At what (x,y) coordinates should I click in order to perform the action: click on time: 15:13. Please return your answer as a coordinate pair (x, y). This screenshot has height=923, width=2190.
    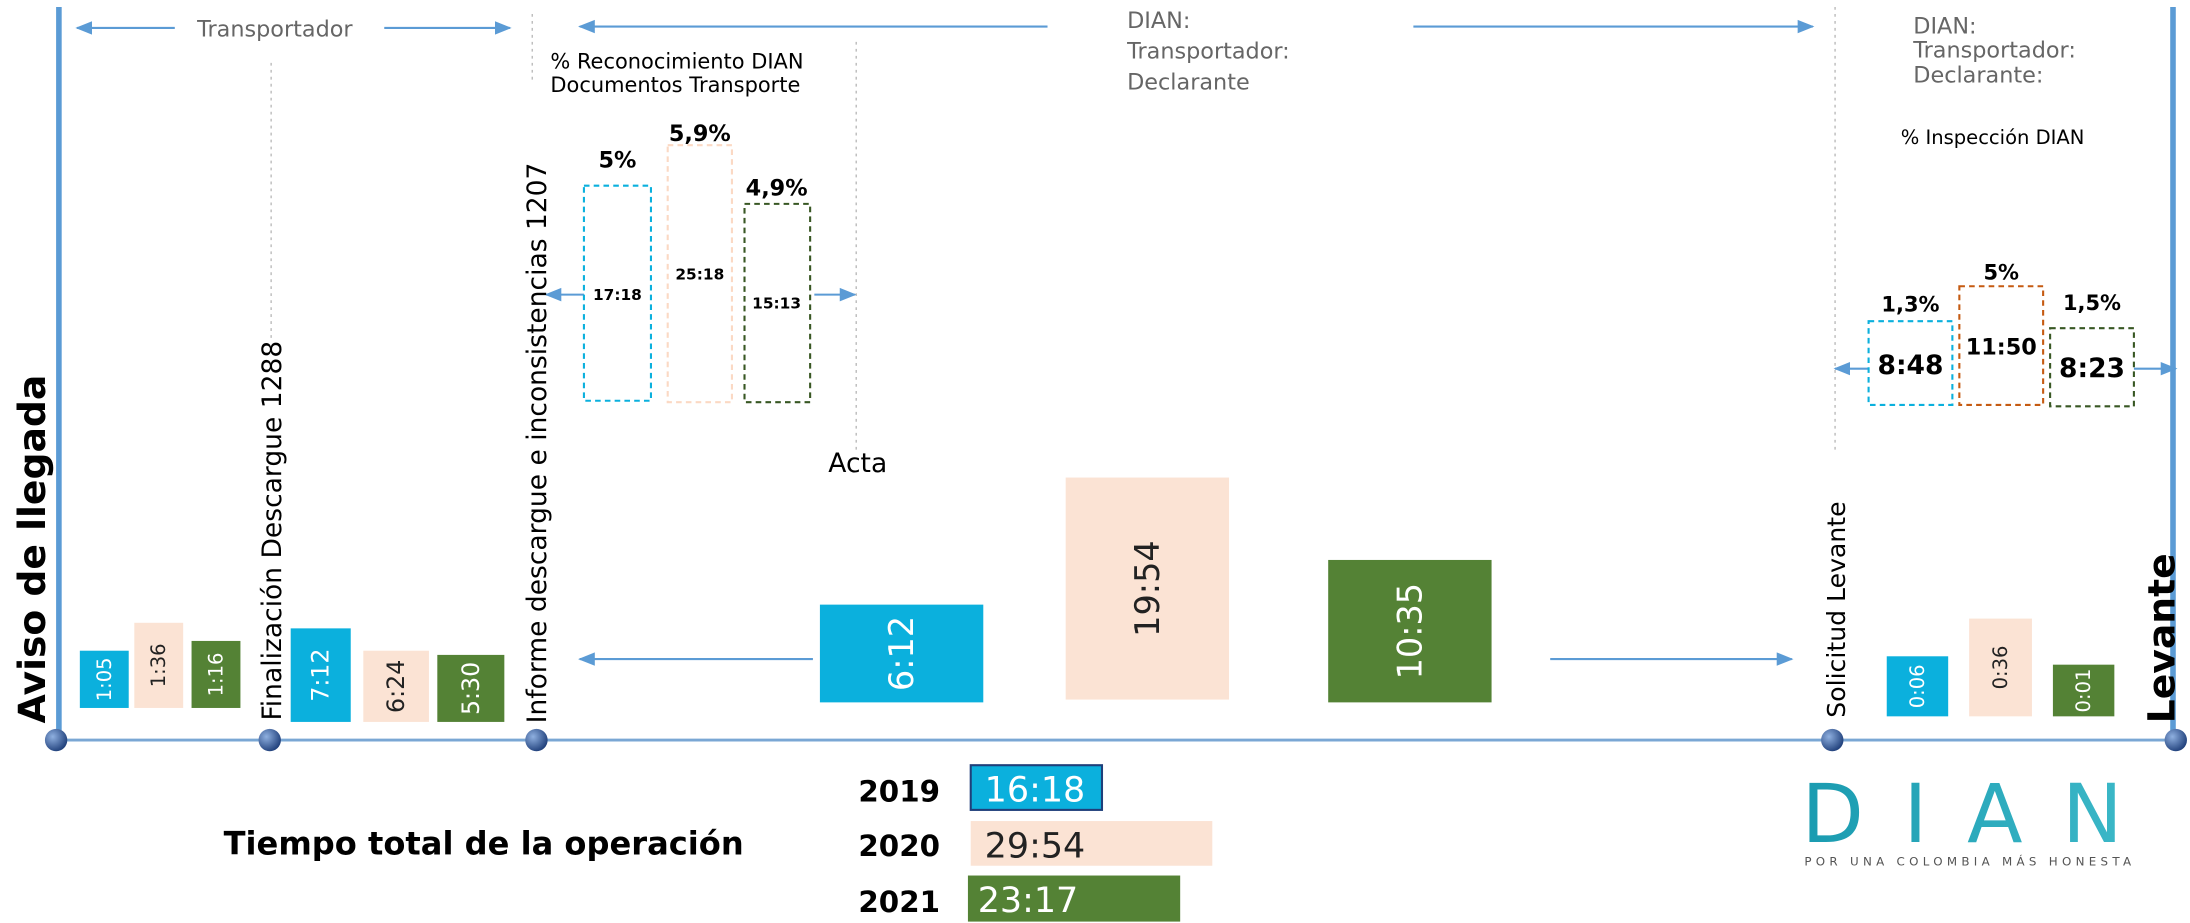
    Looking at the image, I should click on (776, 304).